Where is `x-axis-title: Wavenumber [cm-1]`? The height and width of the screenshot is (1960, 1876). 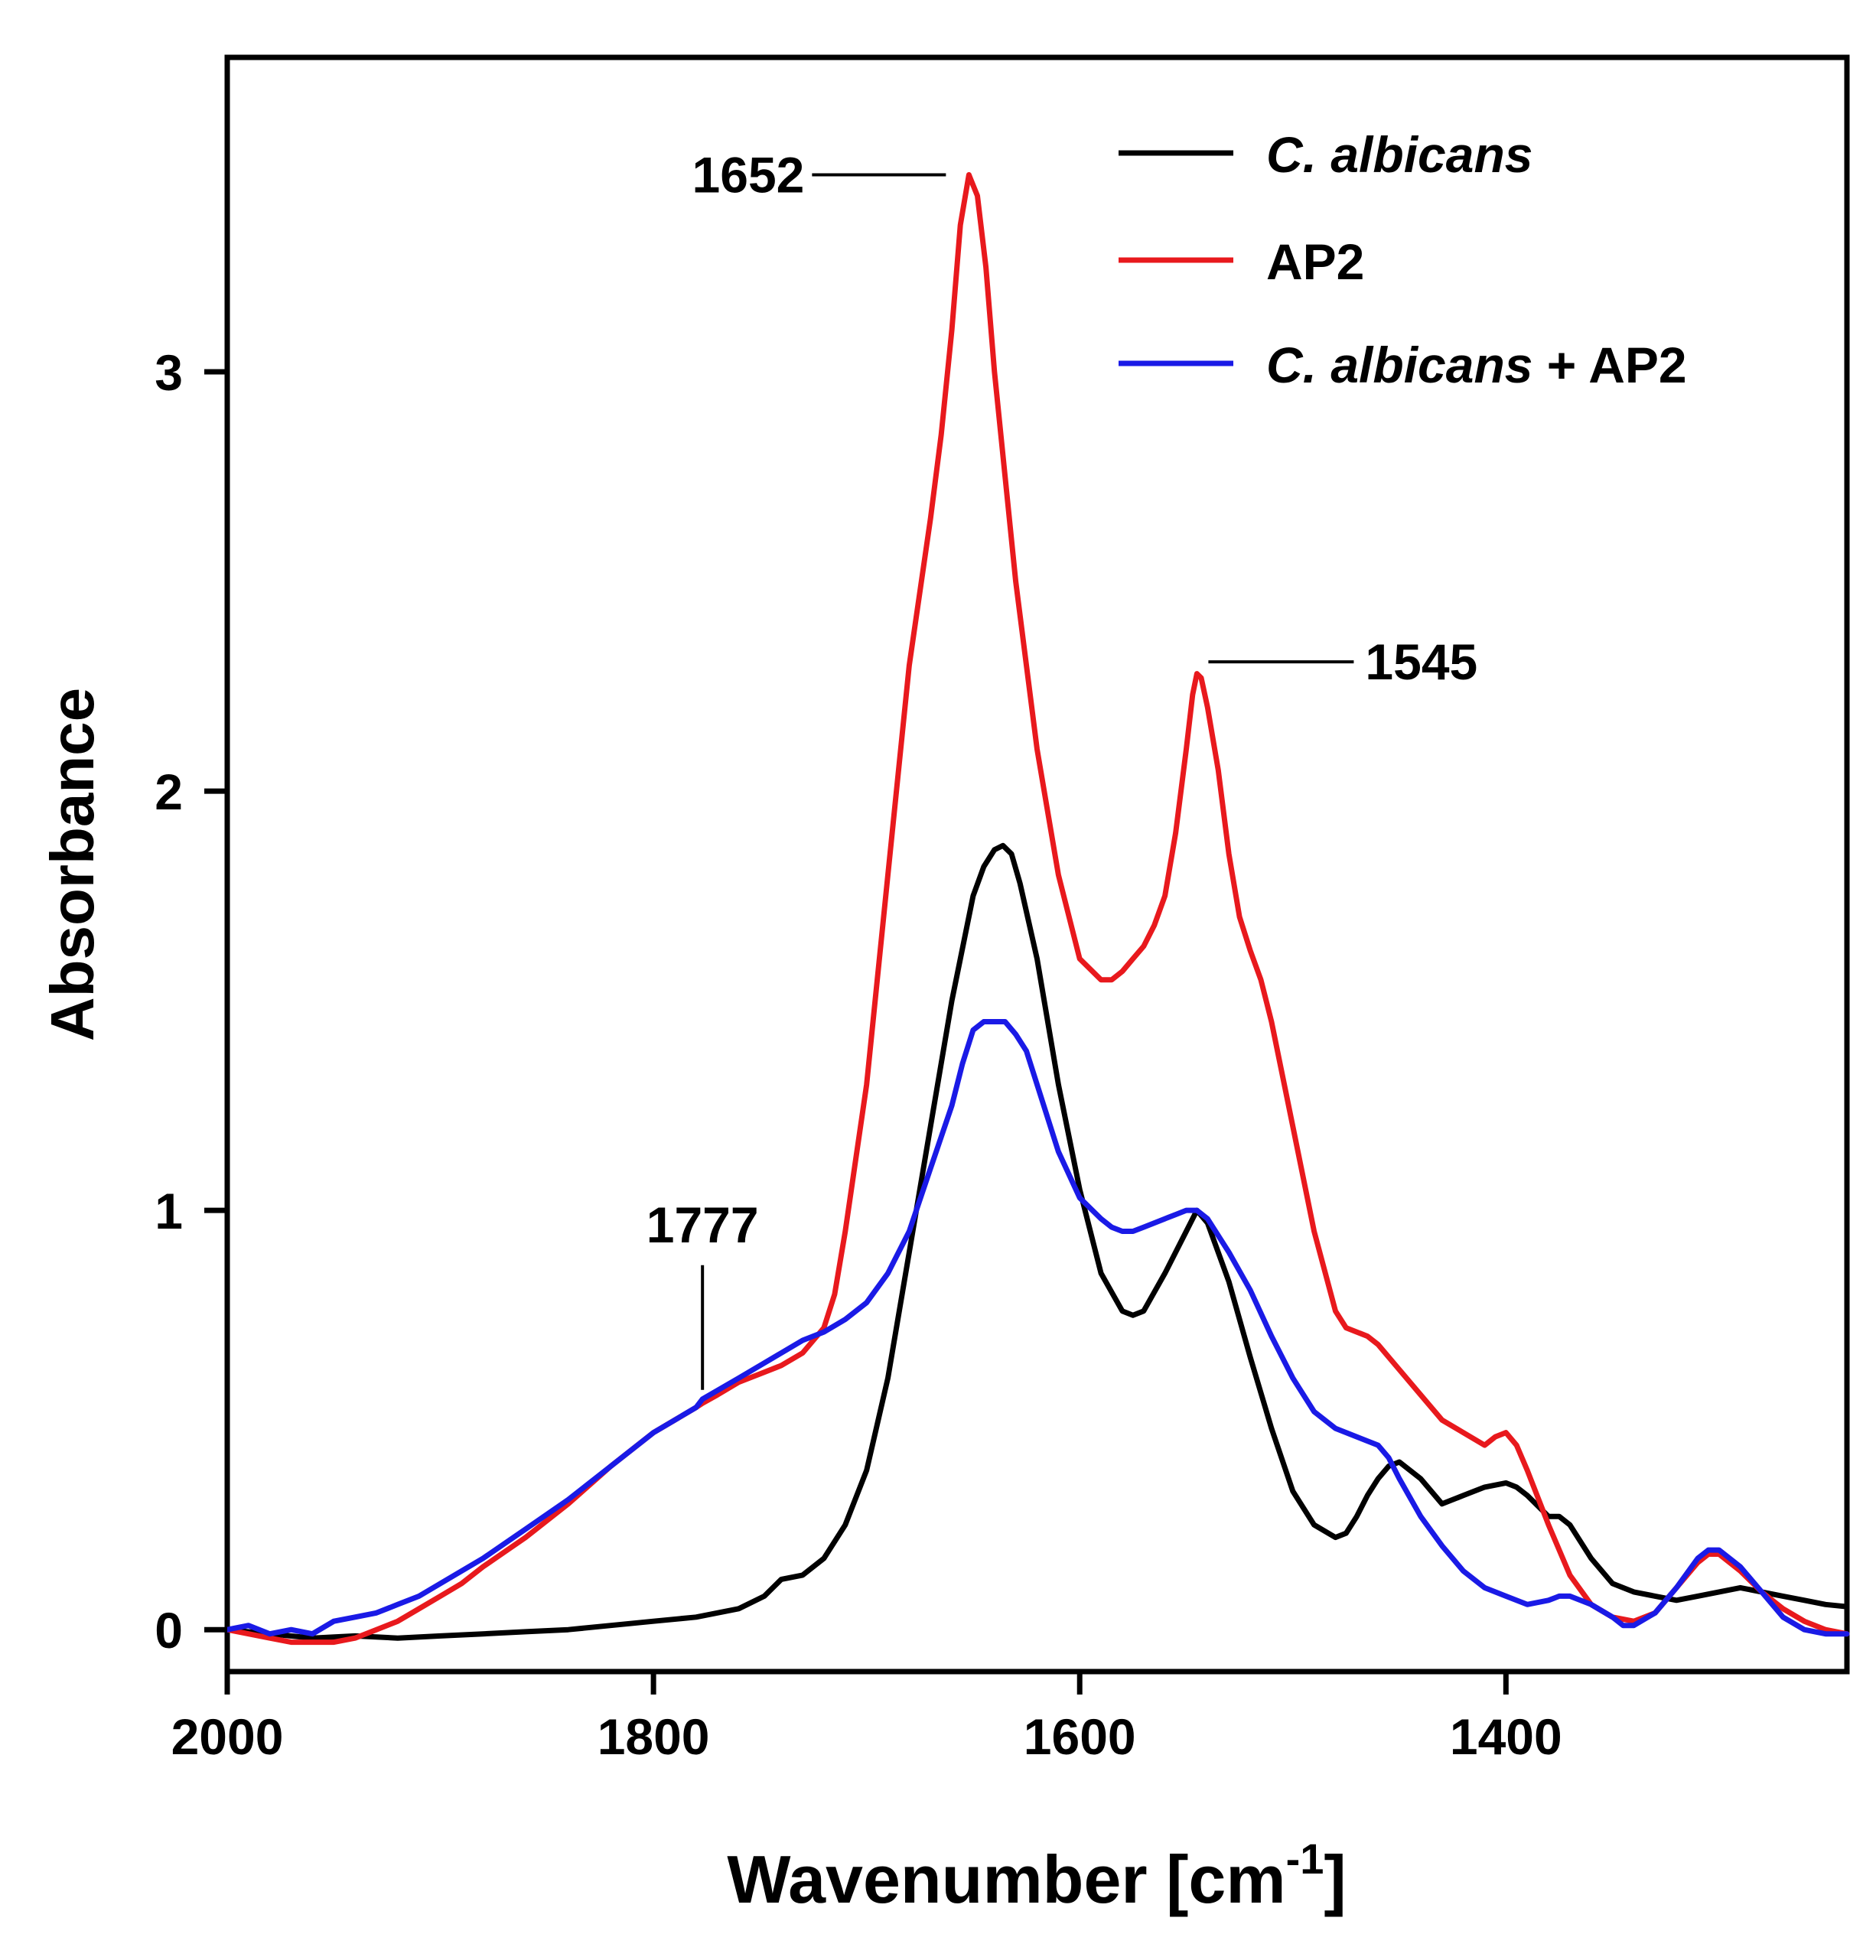
x-axis-title: Wavenumber [cm-1] is located at coordinates (1036, 1876).